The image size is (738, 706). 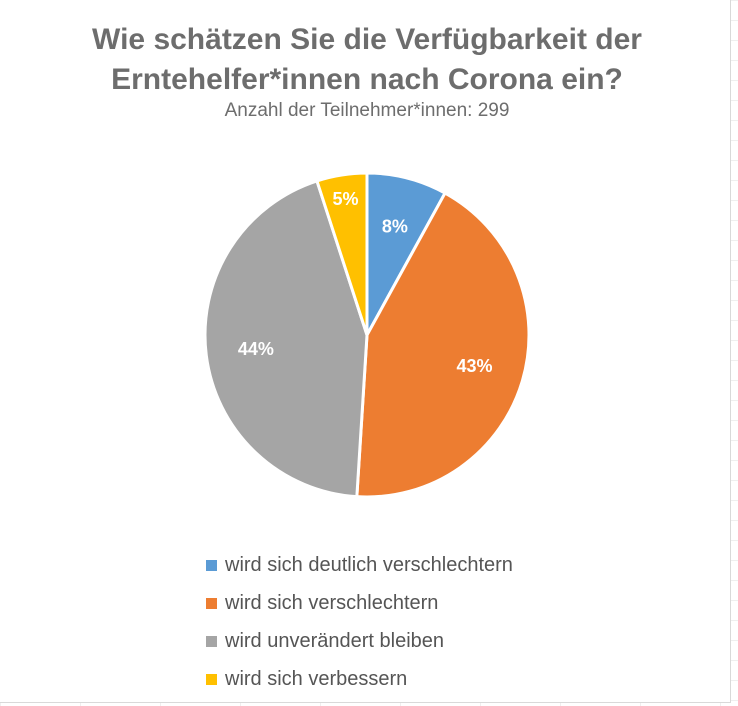 What do you see at coordinates (367, 39) in the screenshot?
I see `chart-title-line-1: Wie schätzen Sie die Verfügbarkeit der` at bounding box center [367, 39].